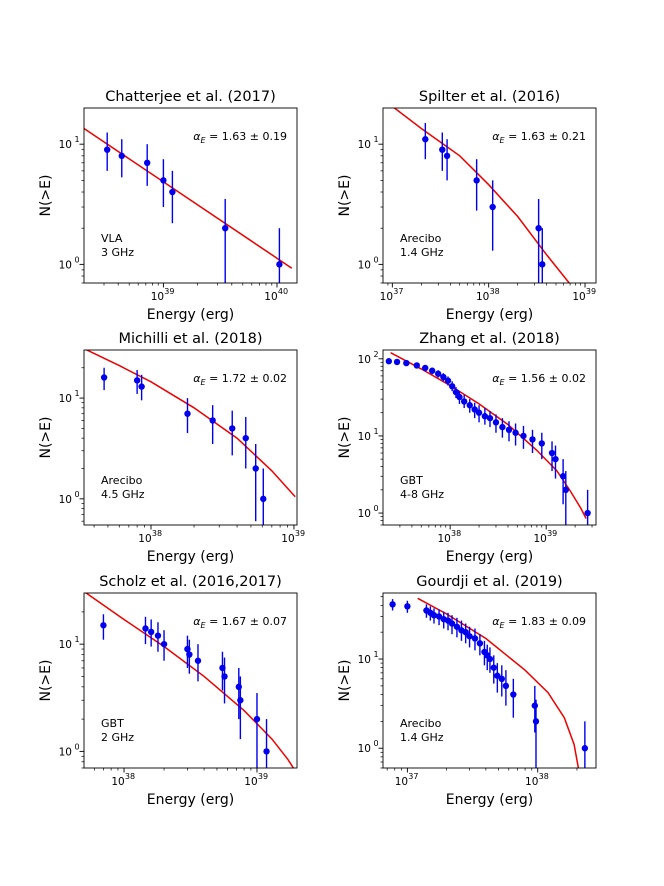 This screenshot has width=664, height=886. What do you see at coordinates (112, 723) in the screenshot?
I see `instrument-label: GBT` at bounding box center [112, 723].